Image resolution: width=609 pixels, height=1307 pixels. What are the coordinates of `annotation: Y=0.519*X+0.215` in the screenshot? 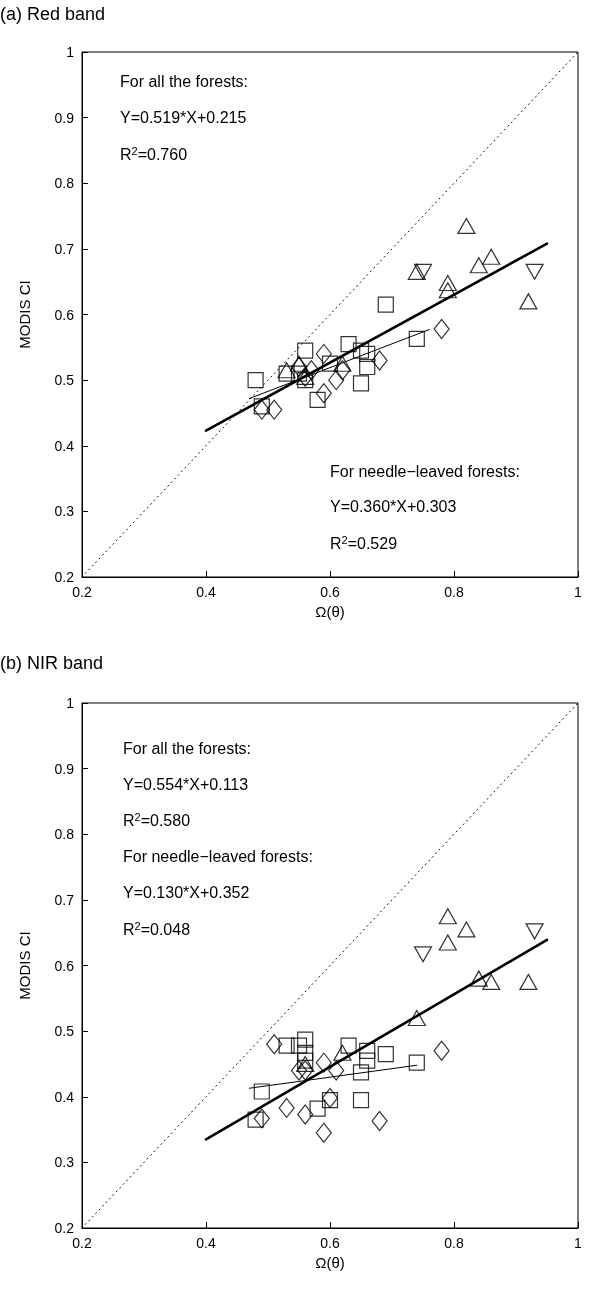 It's located at (183, 117).